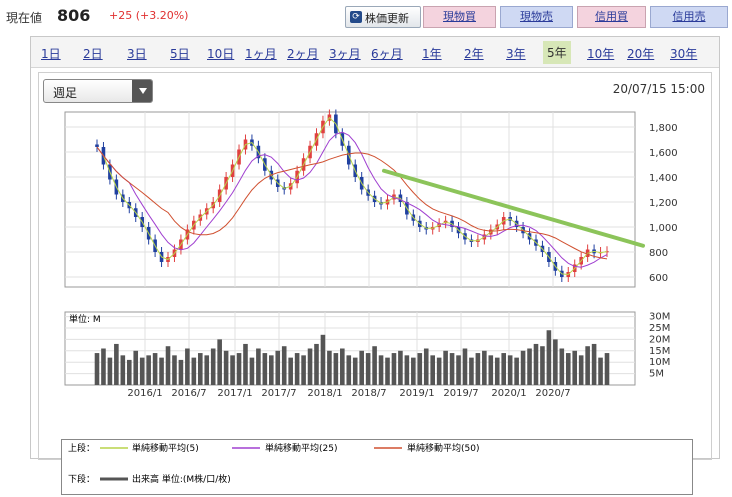  What do you see at coordinates (684, 54) in the screenshot?
I see `tab-30y: 30年` at bounding box center [684, 54].